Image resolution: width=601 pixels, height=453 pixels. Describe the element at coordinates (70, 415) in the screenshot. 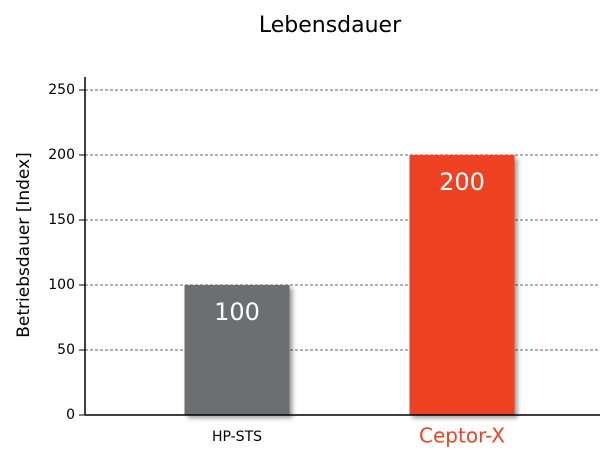

I see `y-tick-label: 0` at that location.